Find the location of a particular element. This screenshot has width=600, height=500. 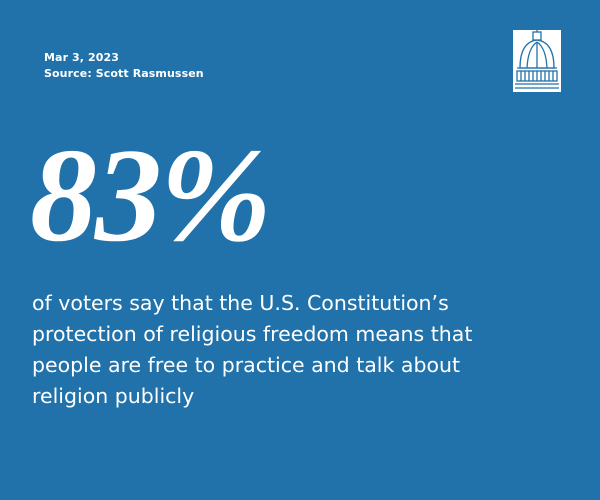

source: Source: Scott Rasmussen is located at coordinates (124, 73).